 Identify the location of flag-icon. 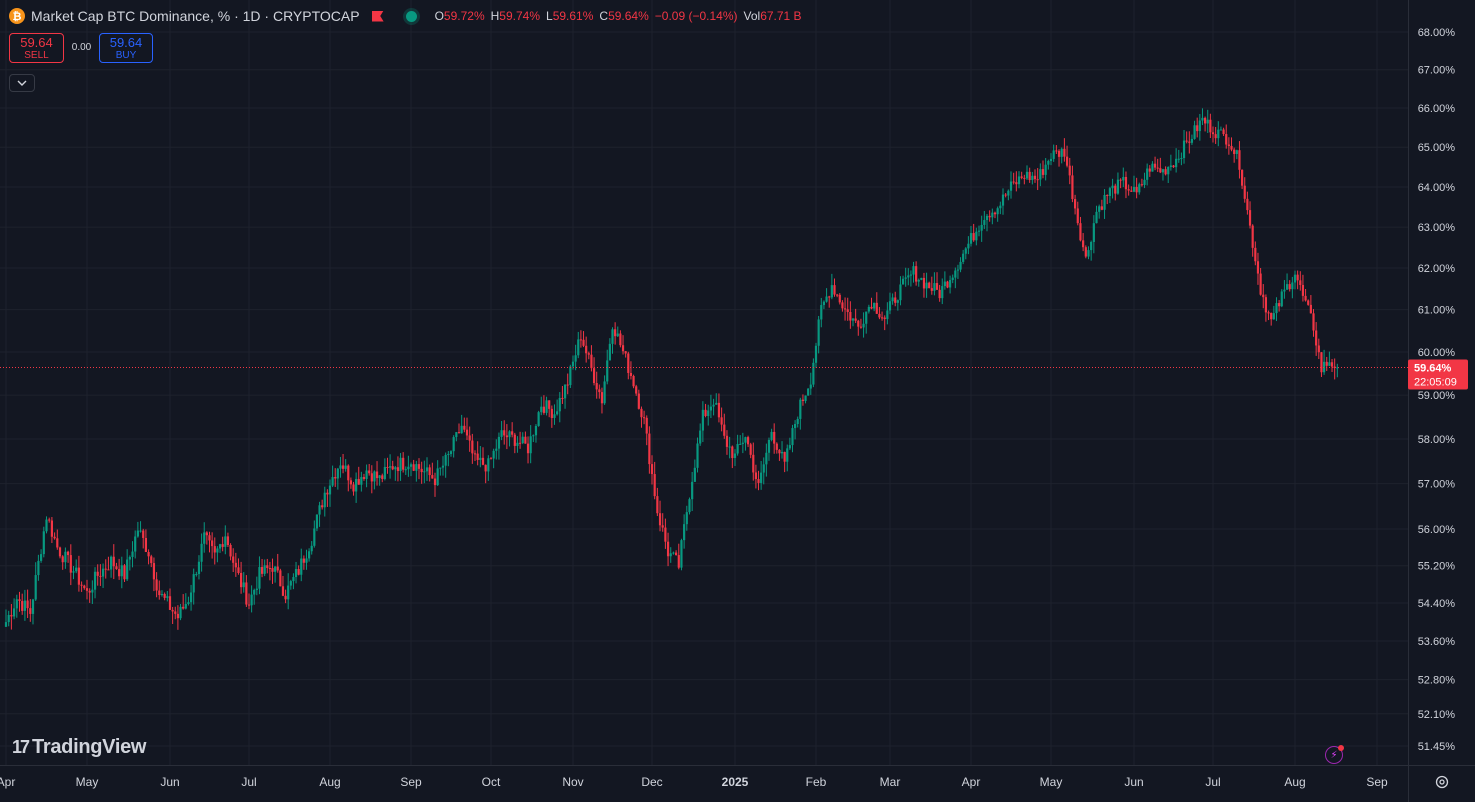
(378, 16).